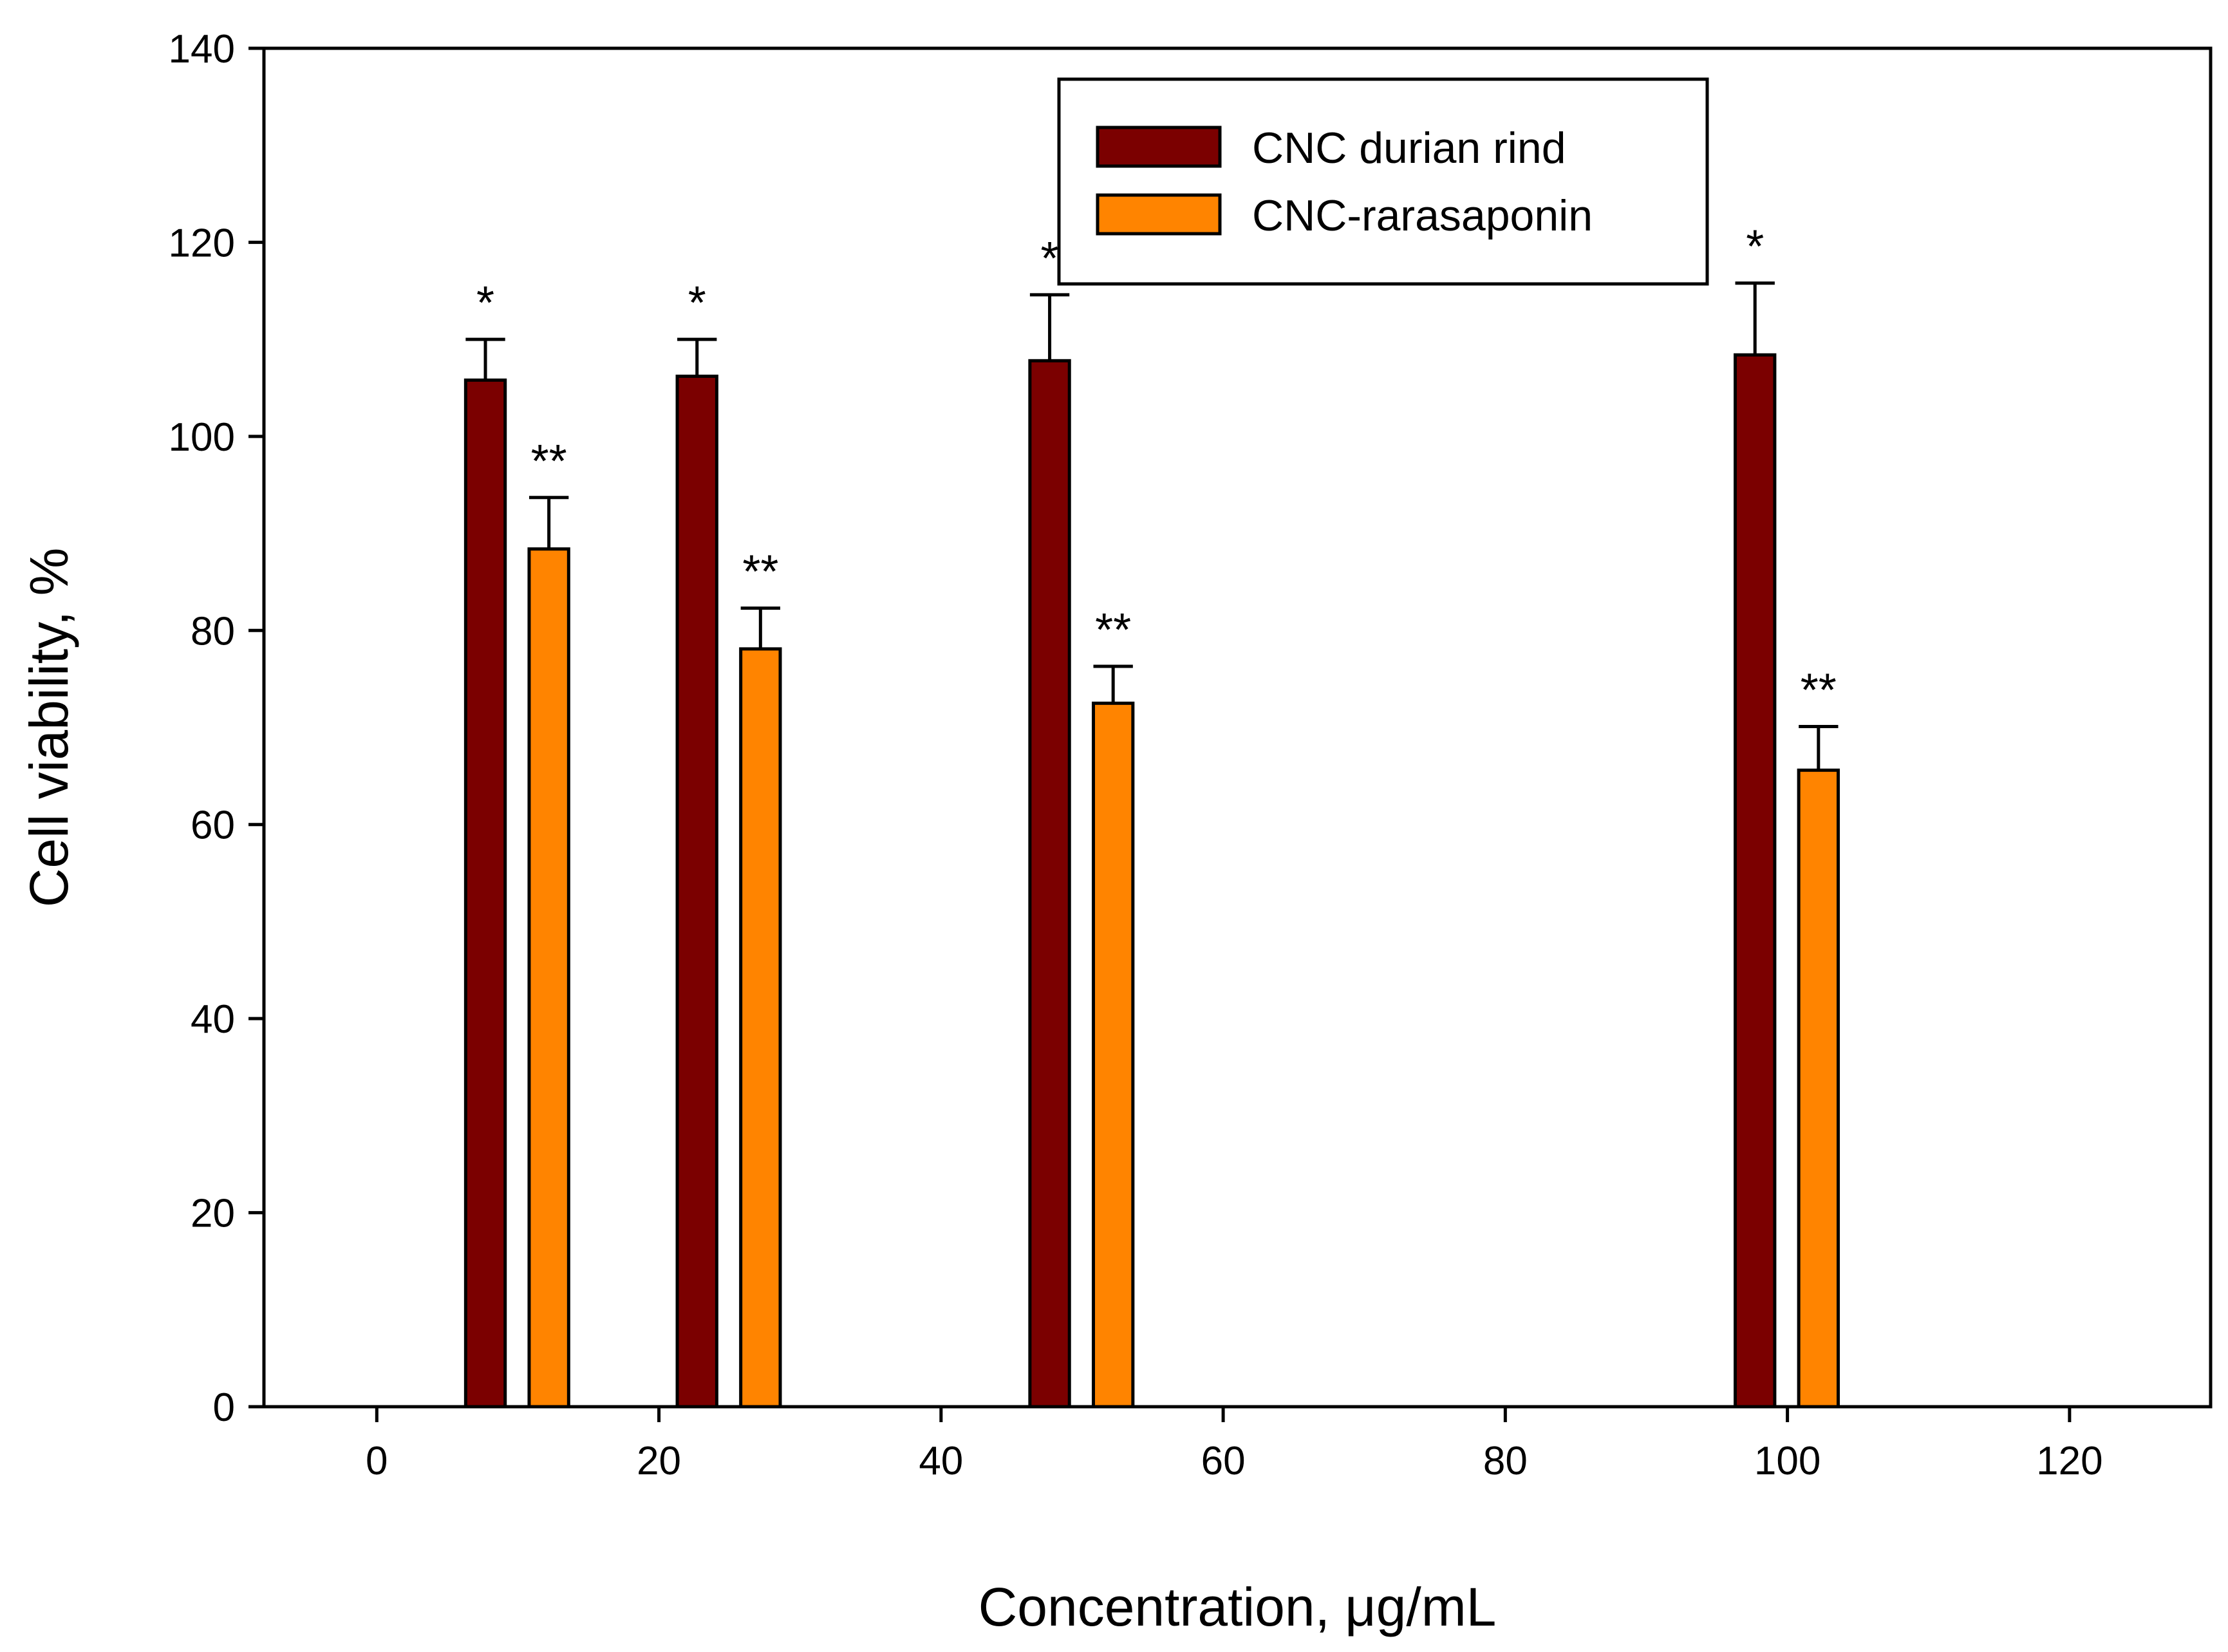 The height and width of the screenshot is (1652, 2228). What do you see at coordinates (377, 1461) in the screenshot?
I see `x-tick-label: 0` at bounding box center [377, 1461].